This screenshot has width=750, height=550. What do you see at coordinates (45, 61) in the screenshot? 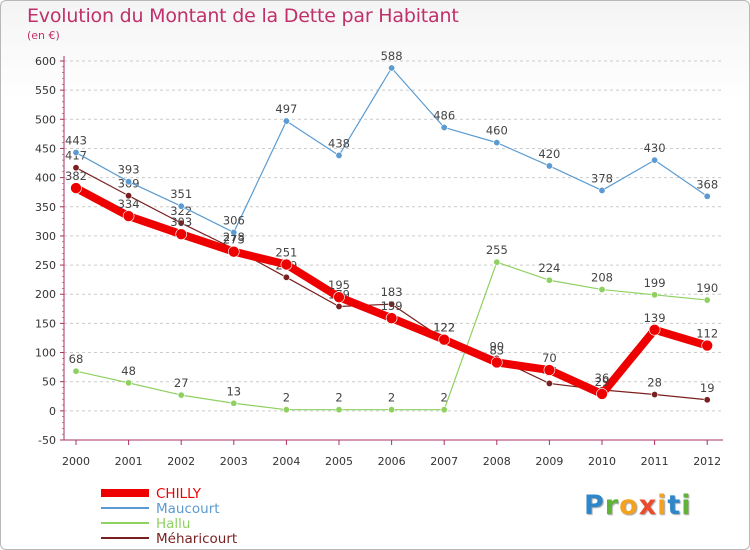
I see `y-tick-label: 600` at bounding box center [45, 61].